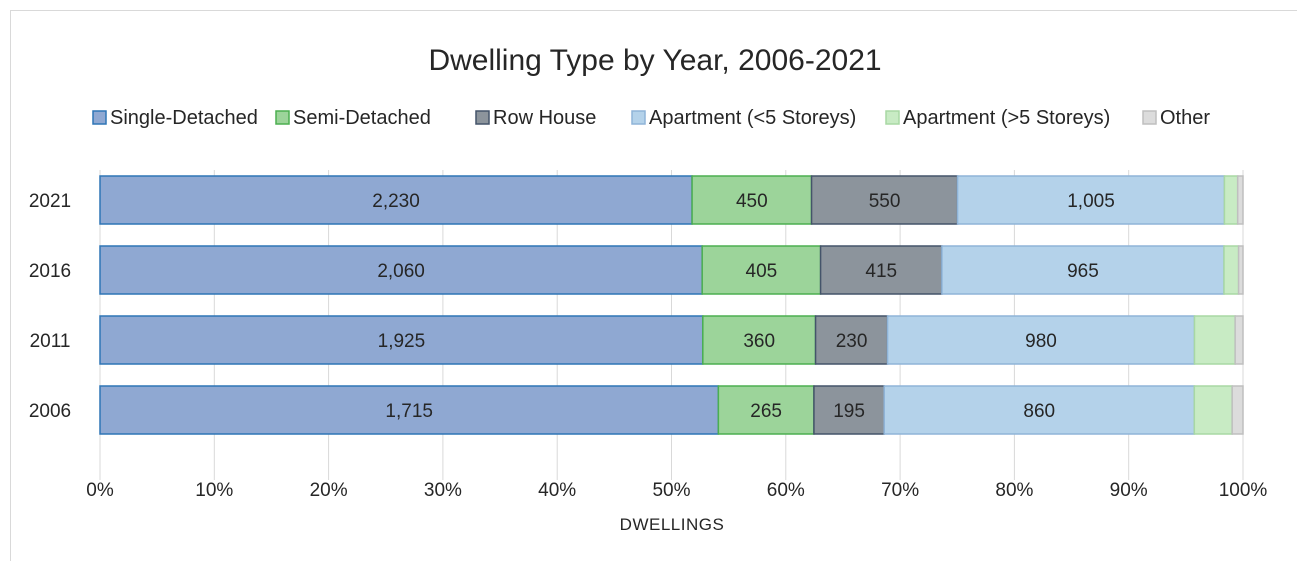 The width and height of the screenshot is (1298, 562). Describe the element at coordinates (654, 60) in the screenshot. I see `chart-title: Dwelling Type by Year, 2006-2021` at that location.